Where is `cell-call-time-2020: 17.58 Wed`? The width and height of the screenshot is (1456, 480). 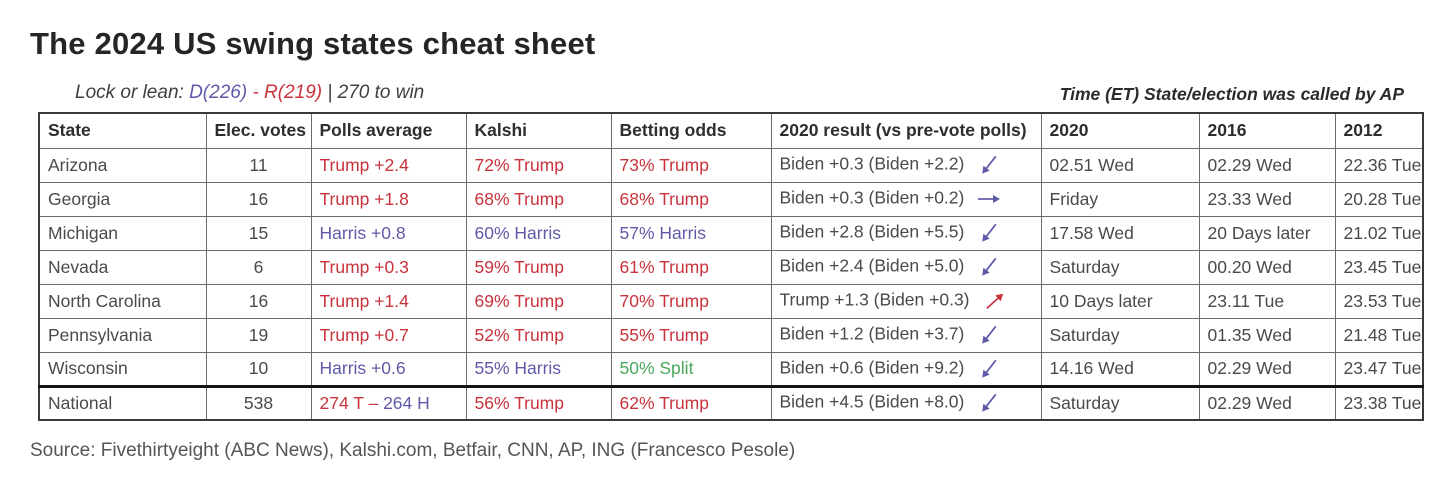 cell-call-time-2020: 17.58 Wed is located at coordinates (1120, 233).